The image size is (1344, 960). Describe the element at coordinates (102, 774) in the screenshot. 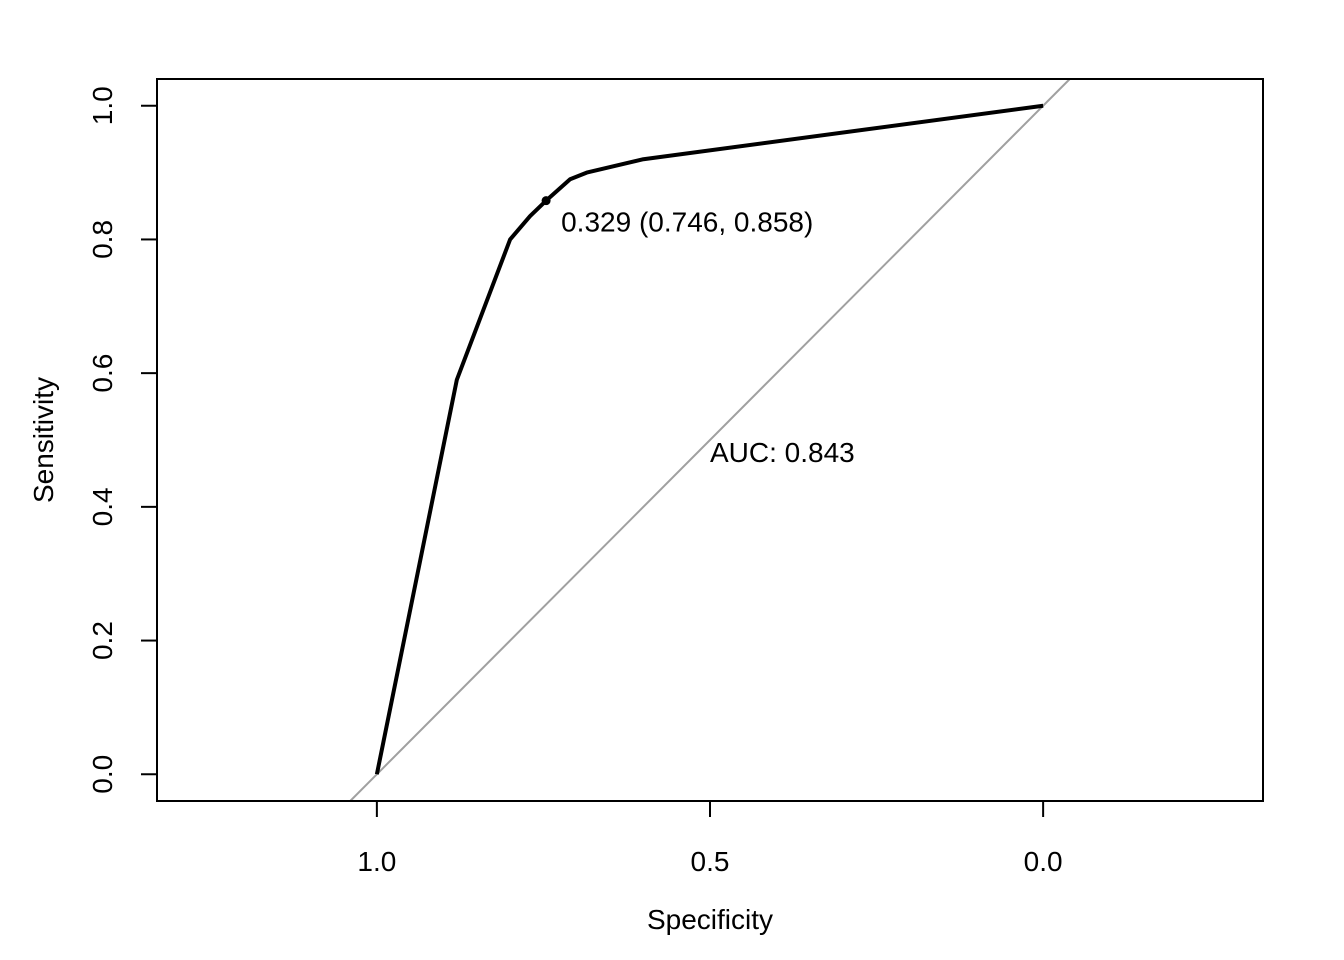

I see `y-tick-label: 0.0` at that location.